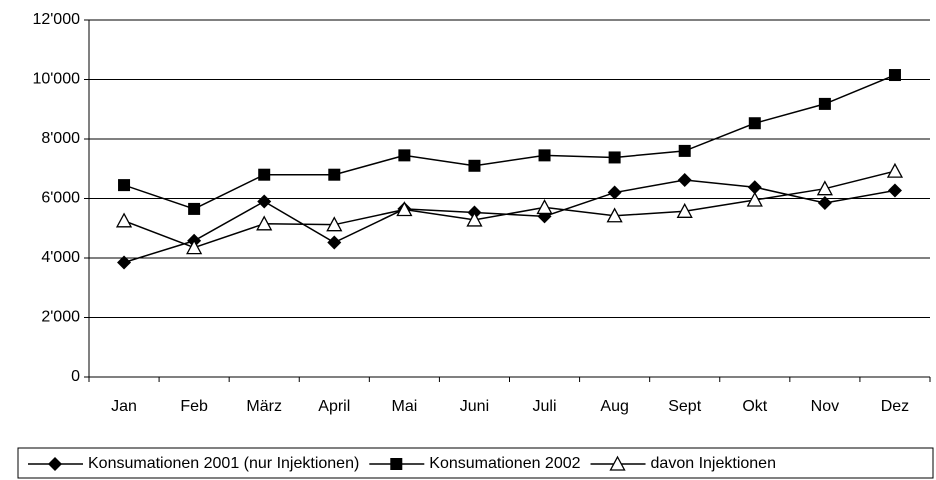  What do you see at coordinates (474, 406) in the screenshot?
I see `x-tick-label: Juni` at bounding box center [474, 406].